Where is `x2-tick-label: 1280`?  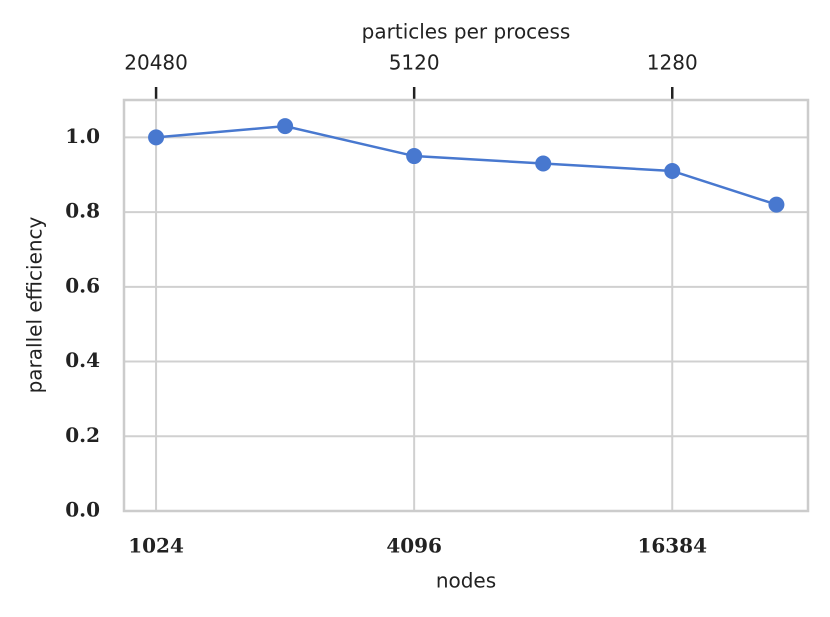 x2-tick-label: 1280 is located at coordinates (672, 63).